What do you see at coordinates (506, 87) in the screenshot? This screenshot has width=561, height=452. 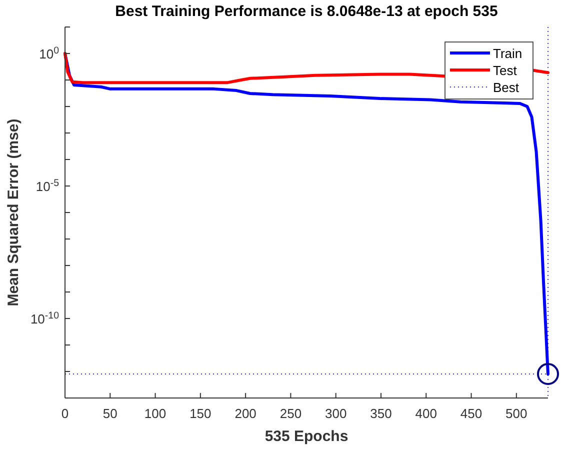 I see `legend-label: Best` at bounding box center [506, 87].